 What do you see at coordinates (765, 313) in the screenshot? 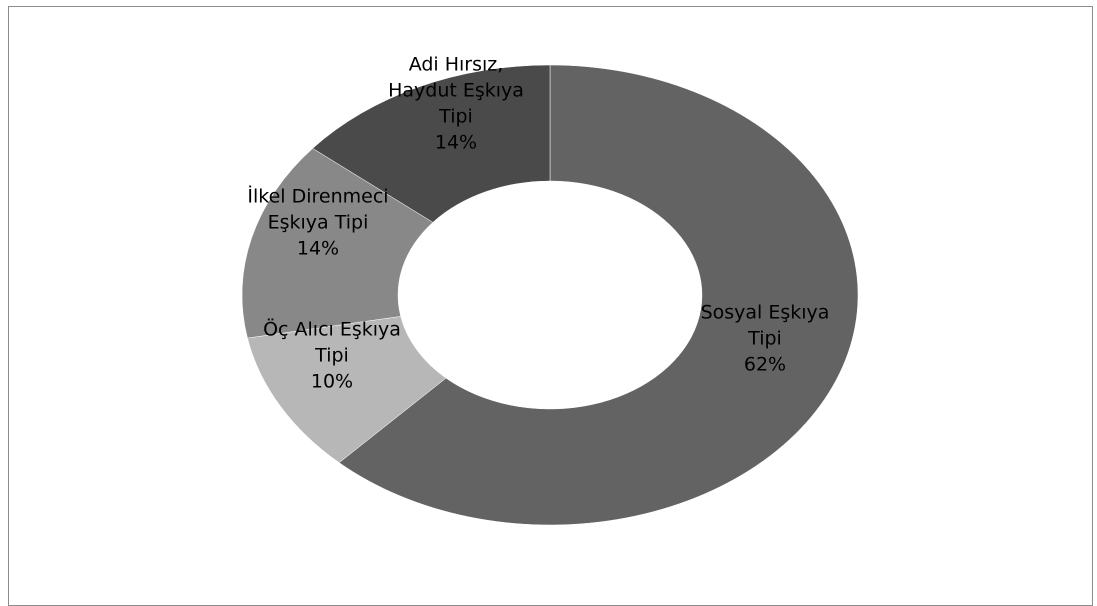
I see `slice-label-line: Sosyal Eşkıya` at bounding box center [765, 313].